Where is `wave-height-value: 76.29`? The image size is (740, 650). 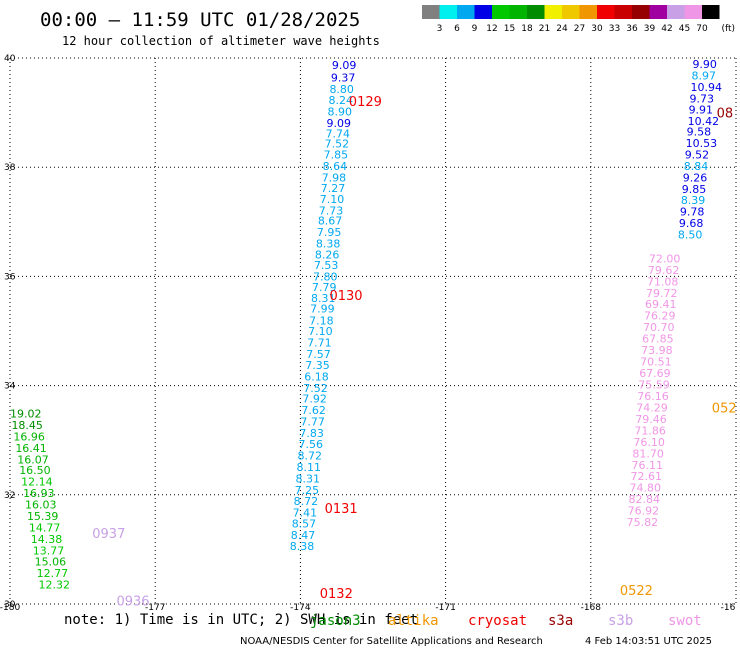 wave-height-value: 76.29 is located at coordinates (660, 316).